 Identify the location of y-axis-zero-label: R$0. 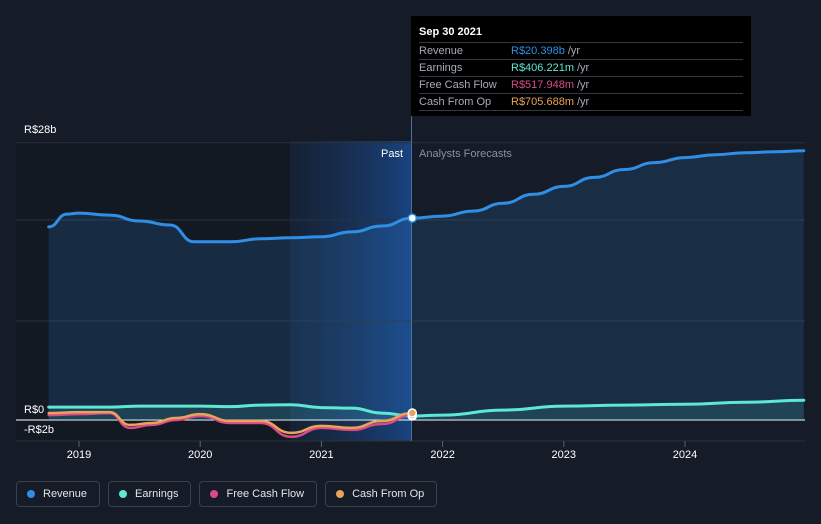
(34, 410).